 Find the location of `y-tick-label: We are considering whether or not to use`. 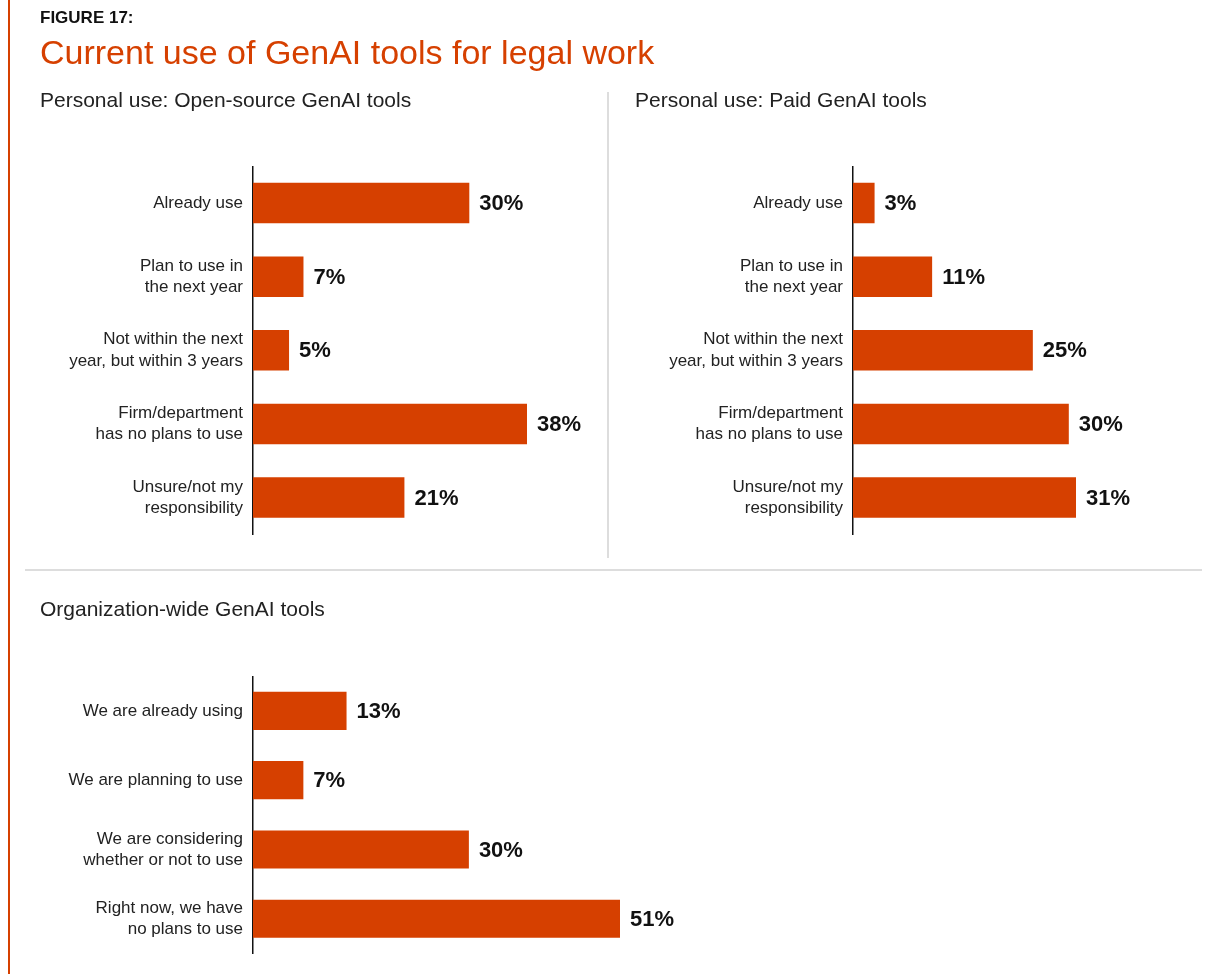

y-tick-label: We are considering whether or not to use is located at coordinates (162, 848).